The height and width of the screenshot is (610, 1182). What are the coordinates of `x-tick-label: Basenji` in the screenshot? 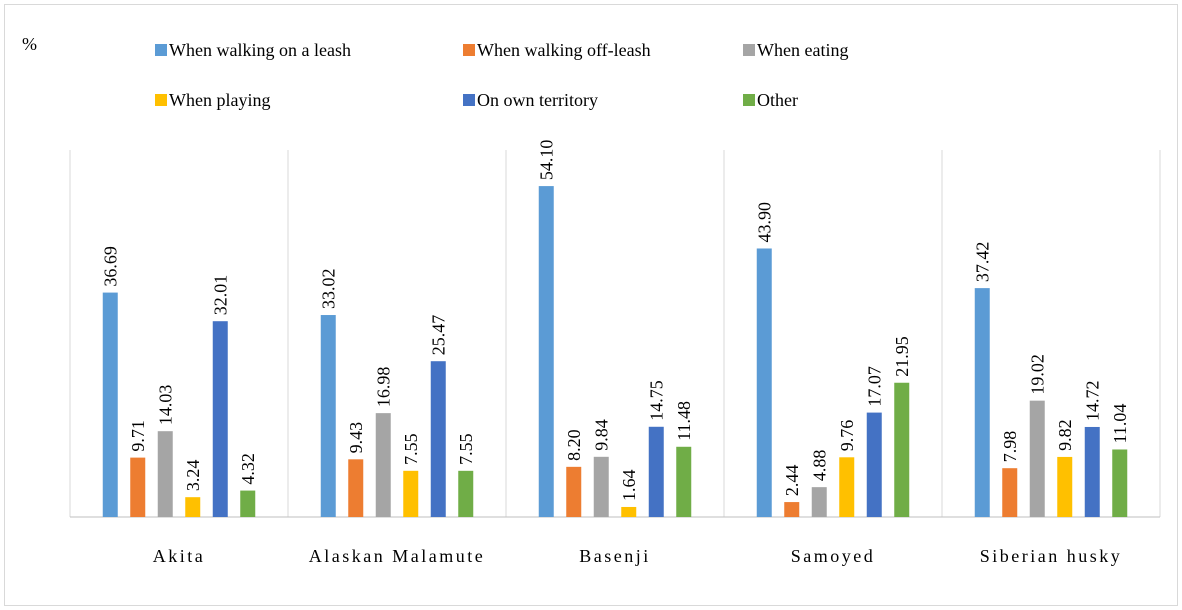 It's located at (615, 556).